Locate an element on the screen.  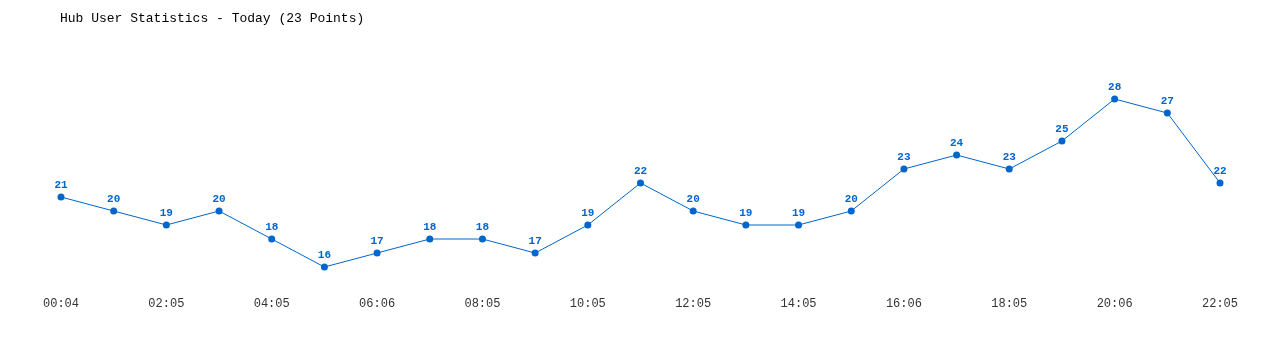
data-label: 16 is located at coordinates (324, 255).